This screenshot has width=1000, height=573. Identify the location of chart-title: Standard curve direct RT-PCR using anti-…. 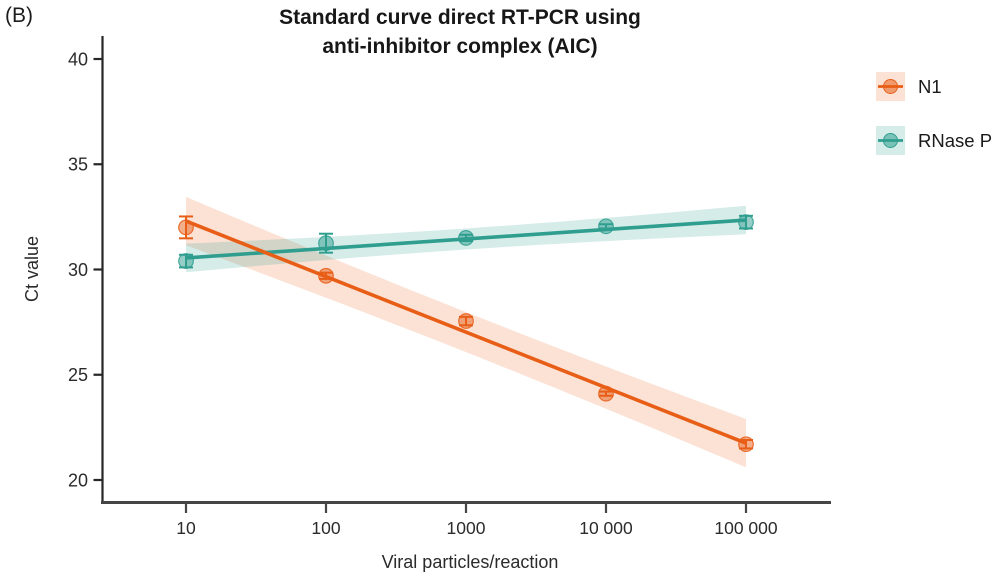
(460, 32).